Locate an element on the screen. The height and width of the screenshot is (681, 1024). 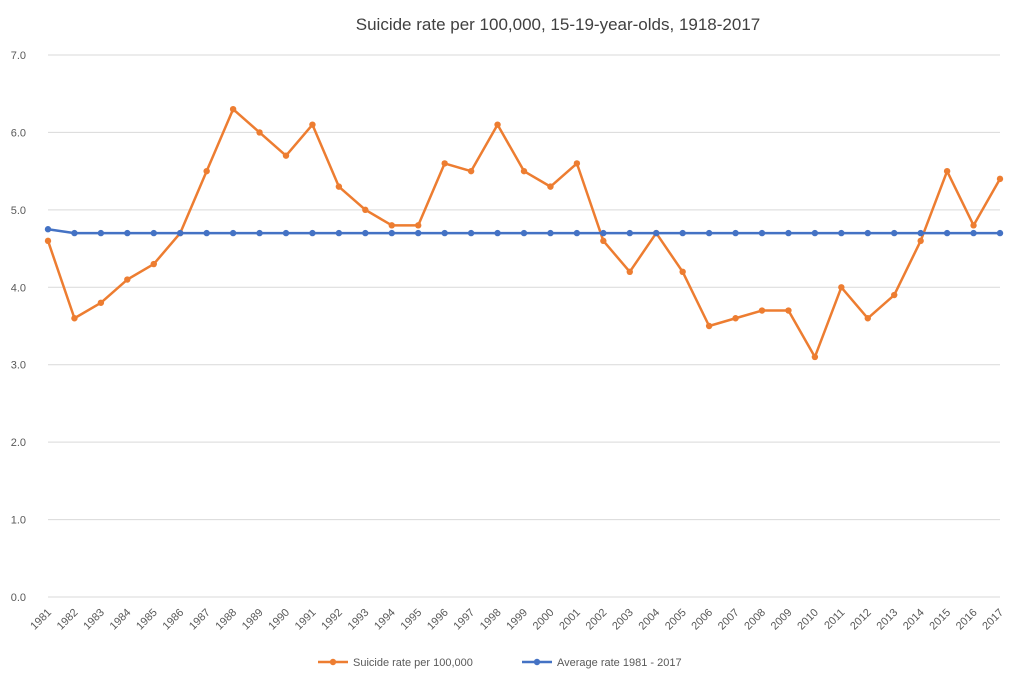
x-tick-label: 1997 is located at coordinates (464, 620).